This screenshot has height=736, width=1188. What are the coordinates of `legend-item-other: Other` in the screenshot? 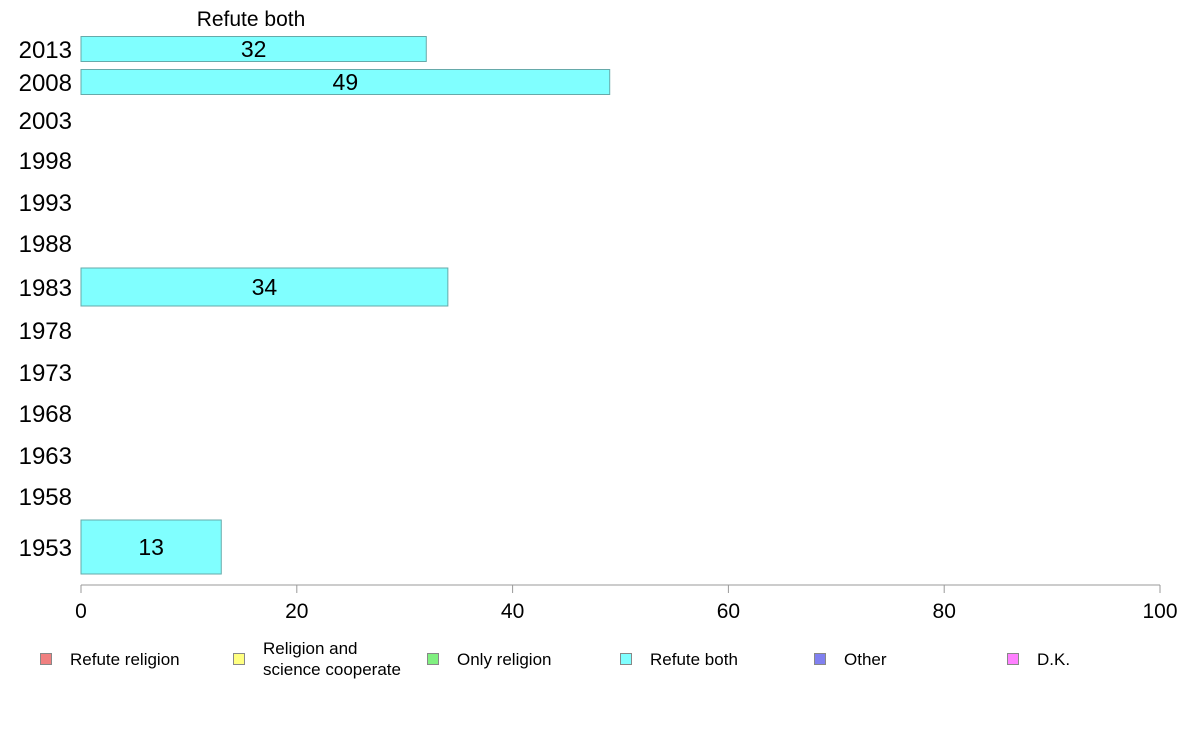 It's located at (850, 659).